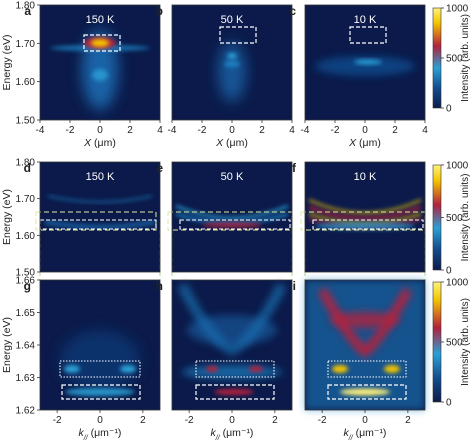 The height and width of the screenshot is (445, 474). I want to click on y-tick-label: 1.62, so click(26, 411).